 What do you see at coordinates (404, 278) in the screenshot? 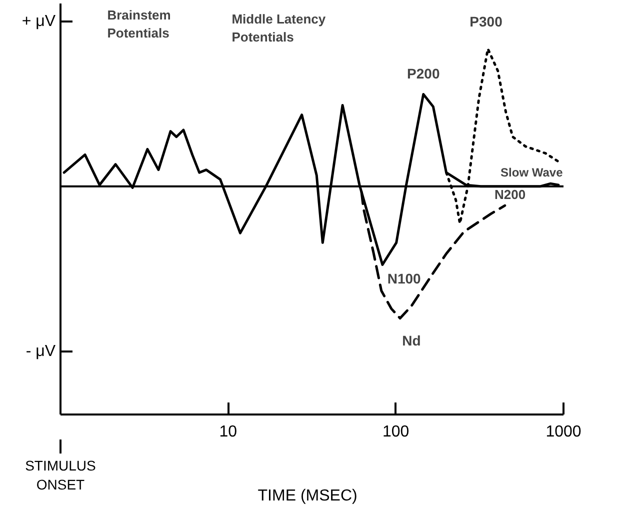
I see `annotation: N100` at bounding box center [404, 278].